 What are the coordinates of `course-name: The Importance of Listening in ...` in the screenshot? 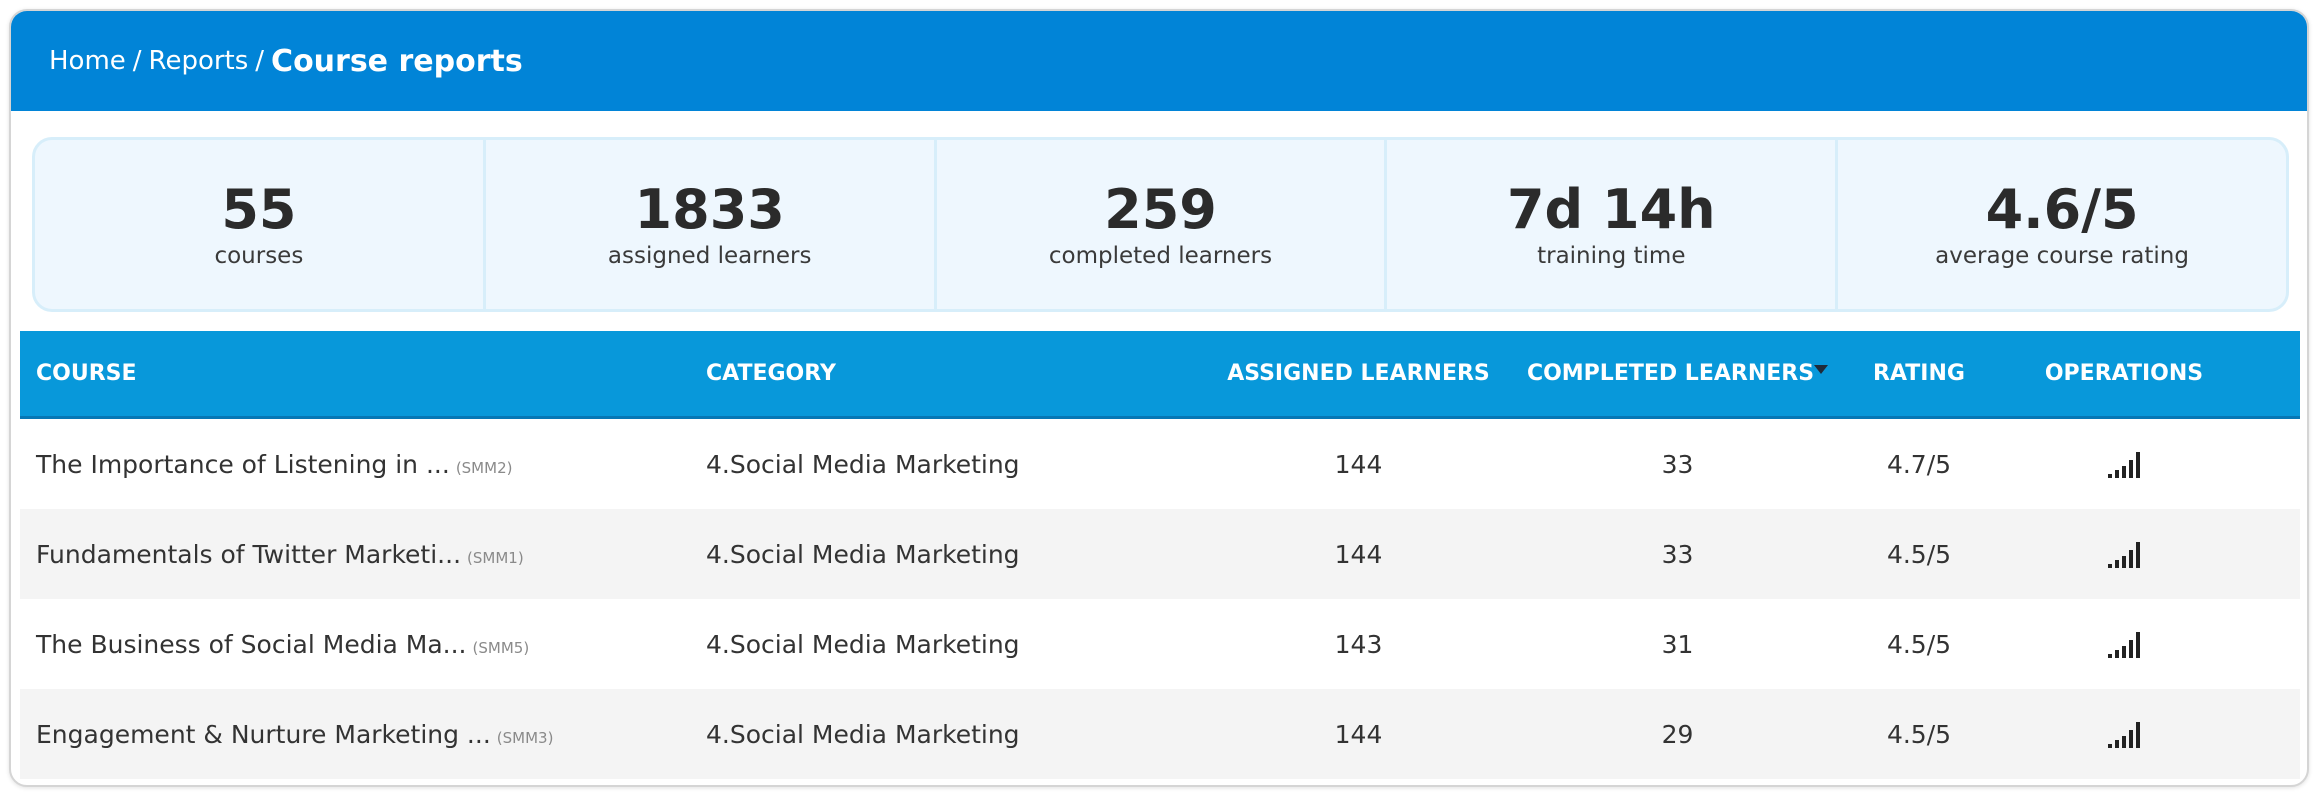 It's located at (243, 464).